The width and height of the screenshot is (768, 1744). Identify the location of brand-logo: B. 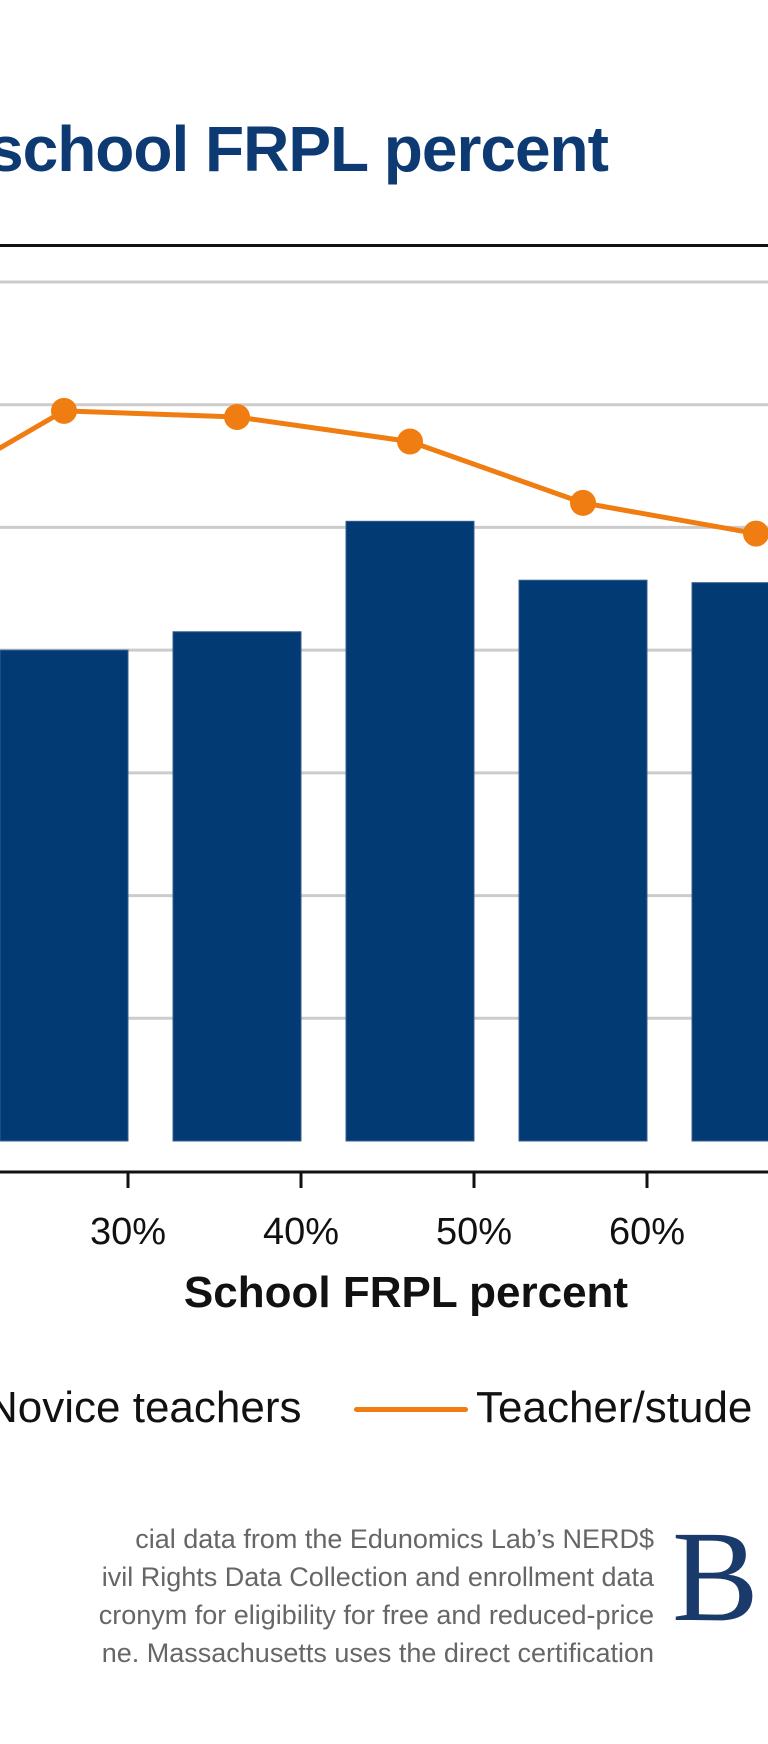
(715, 1577).